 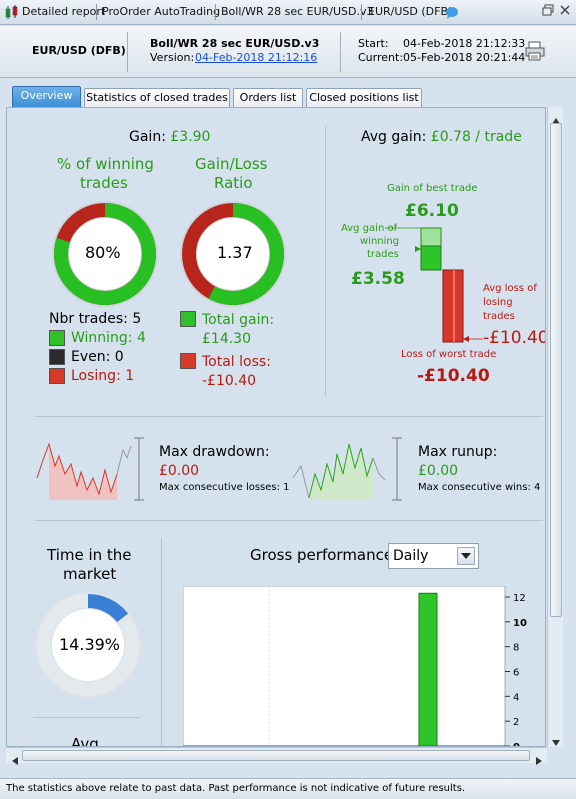 I want to click on winning-swatch, so click(x=57, y=338).